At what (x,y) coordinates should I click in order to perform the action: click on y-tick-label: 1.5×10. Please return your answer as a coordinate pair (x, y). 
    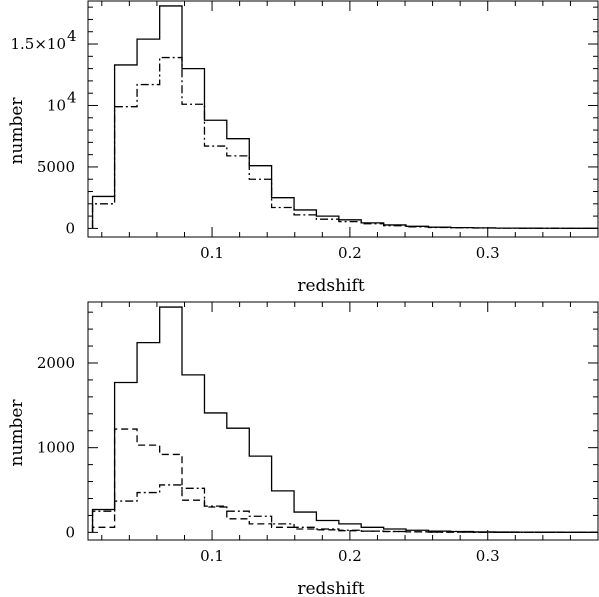
    Looking at the image, I should click on (38, 44).